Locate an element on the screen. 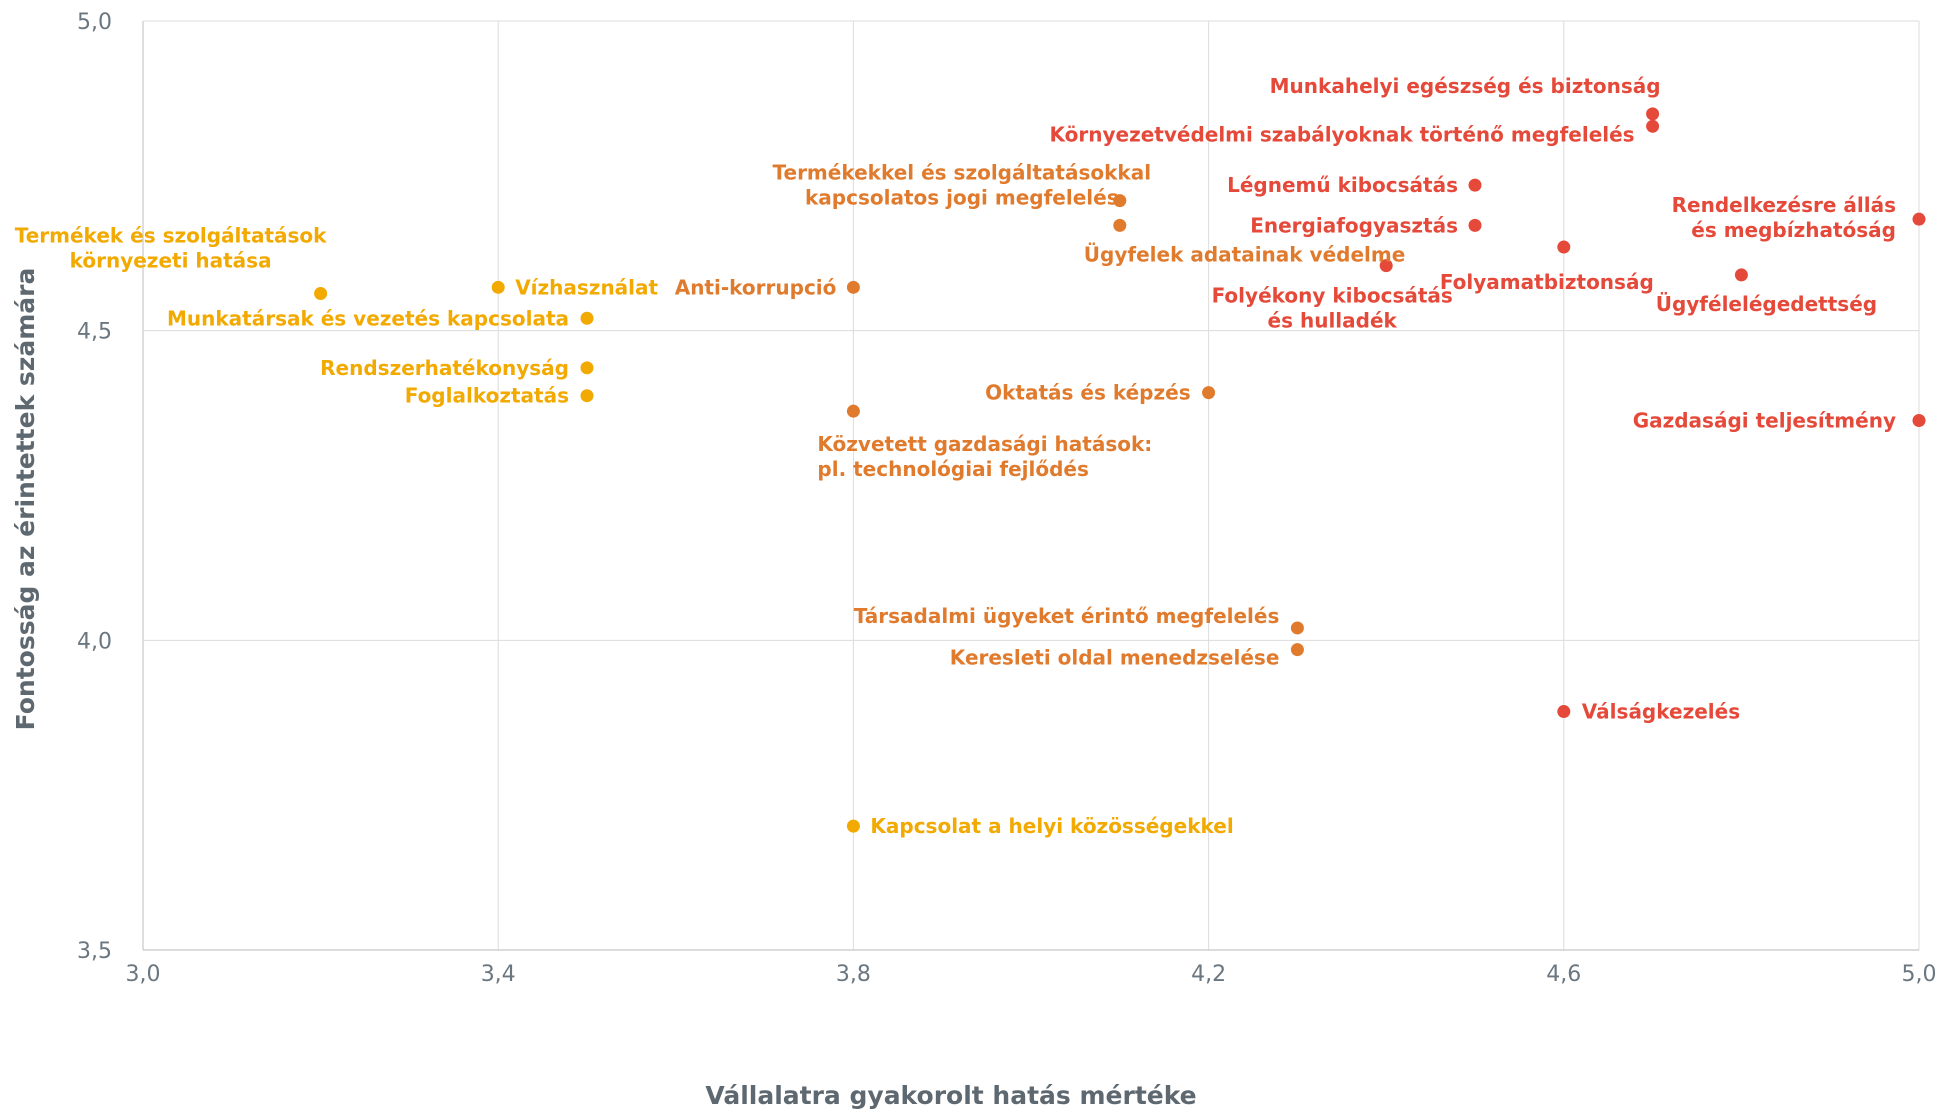 This screenshot has width=1939, height=1114. point-label: Munkahelyi egészség és biztonság is located at coordinates (1465, 86).